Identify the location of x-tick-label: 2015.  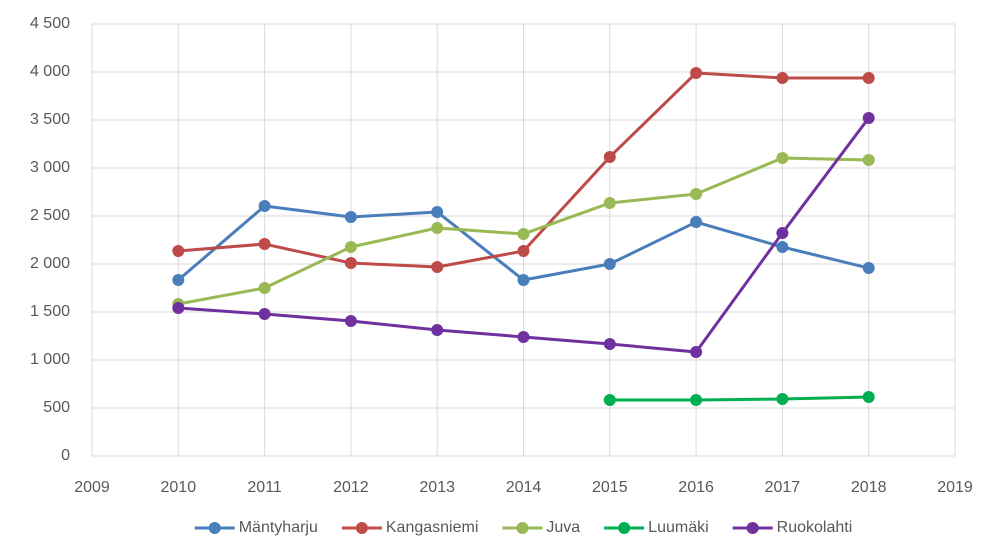
(610, 487).